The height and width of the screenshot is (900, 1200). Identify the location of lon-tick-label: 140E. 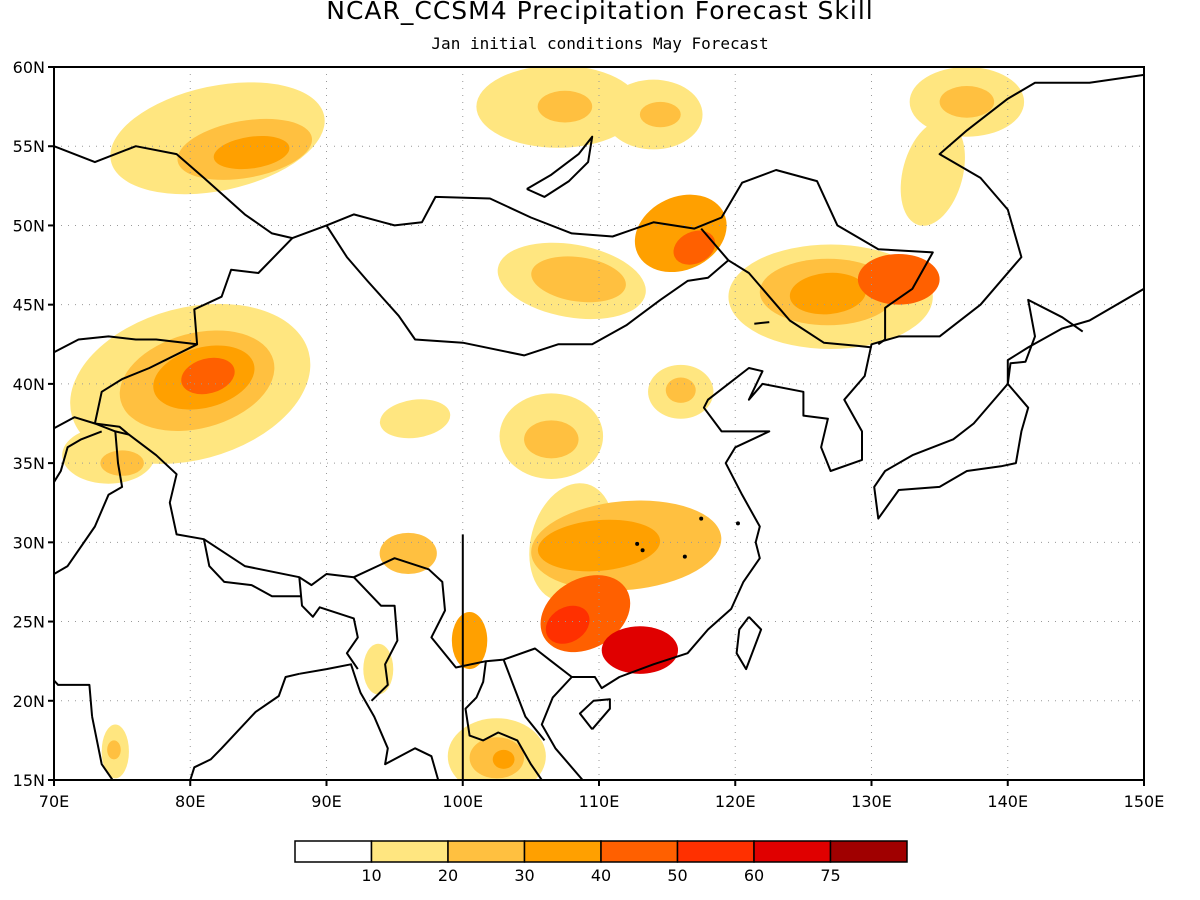
(1007, 801).